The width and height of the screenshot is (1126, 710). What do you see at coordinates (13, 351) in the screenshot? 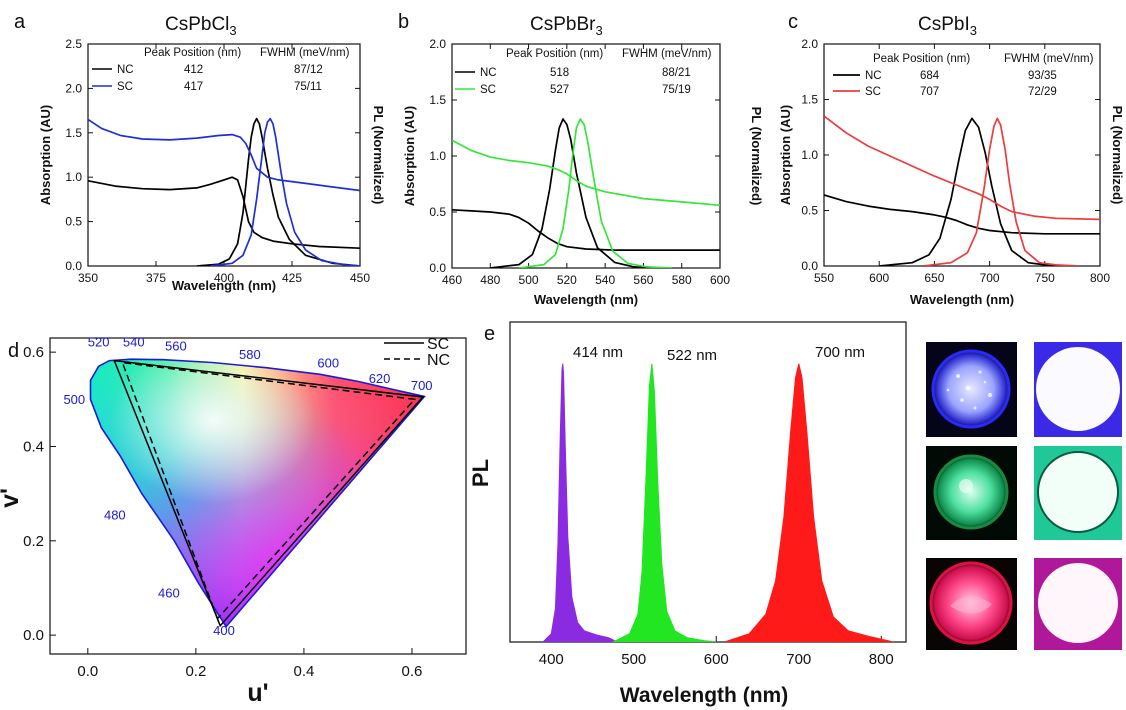
I see `panel-label-d: d` at bounding box center [13, 351].